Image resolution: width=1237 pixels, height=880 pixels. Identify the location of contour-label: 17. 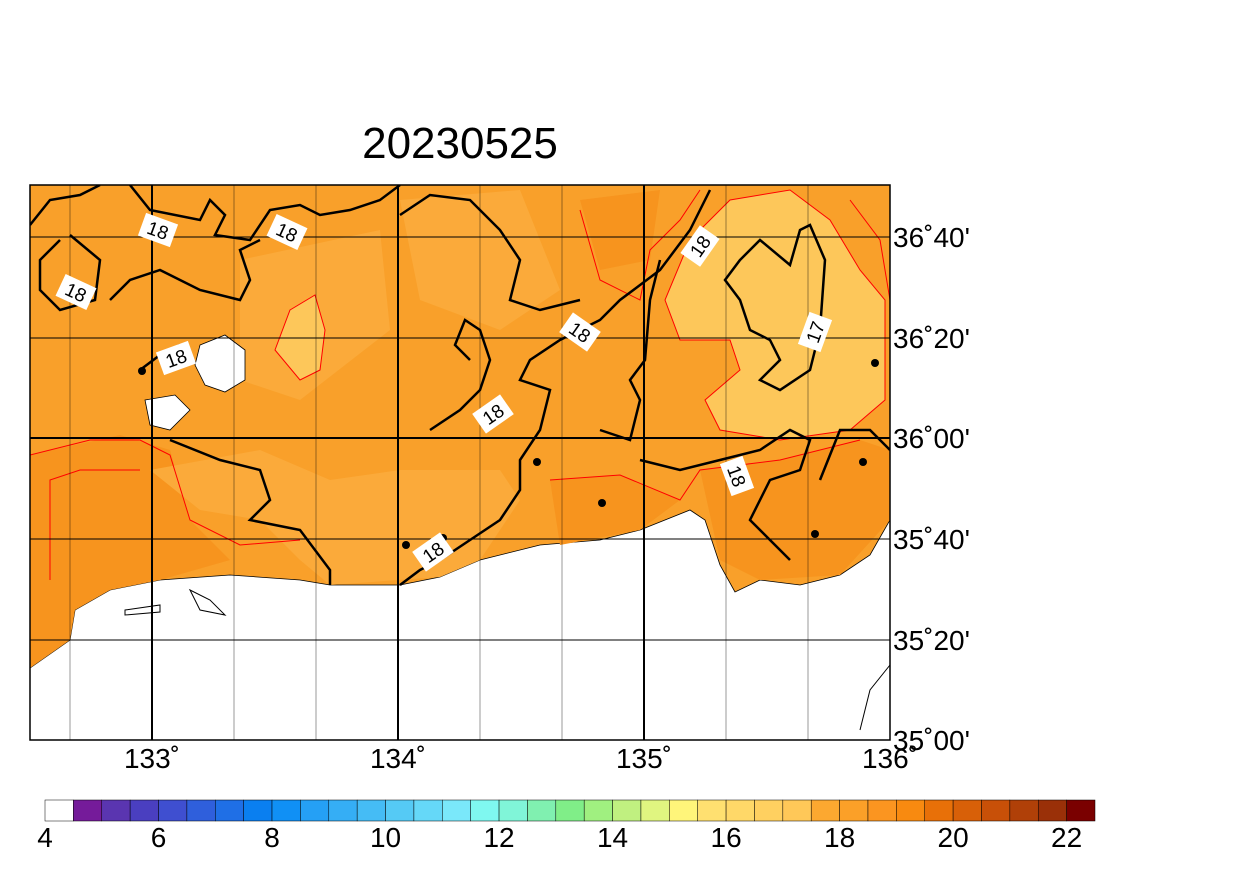
(815, 332).